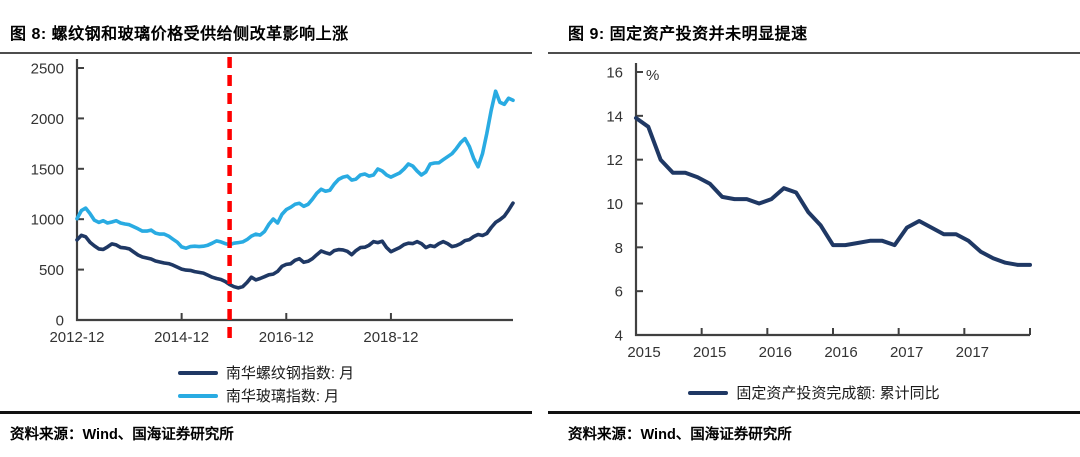  I want to click on glass-line-swatch, so click(197, 395).